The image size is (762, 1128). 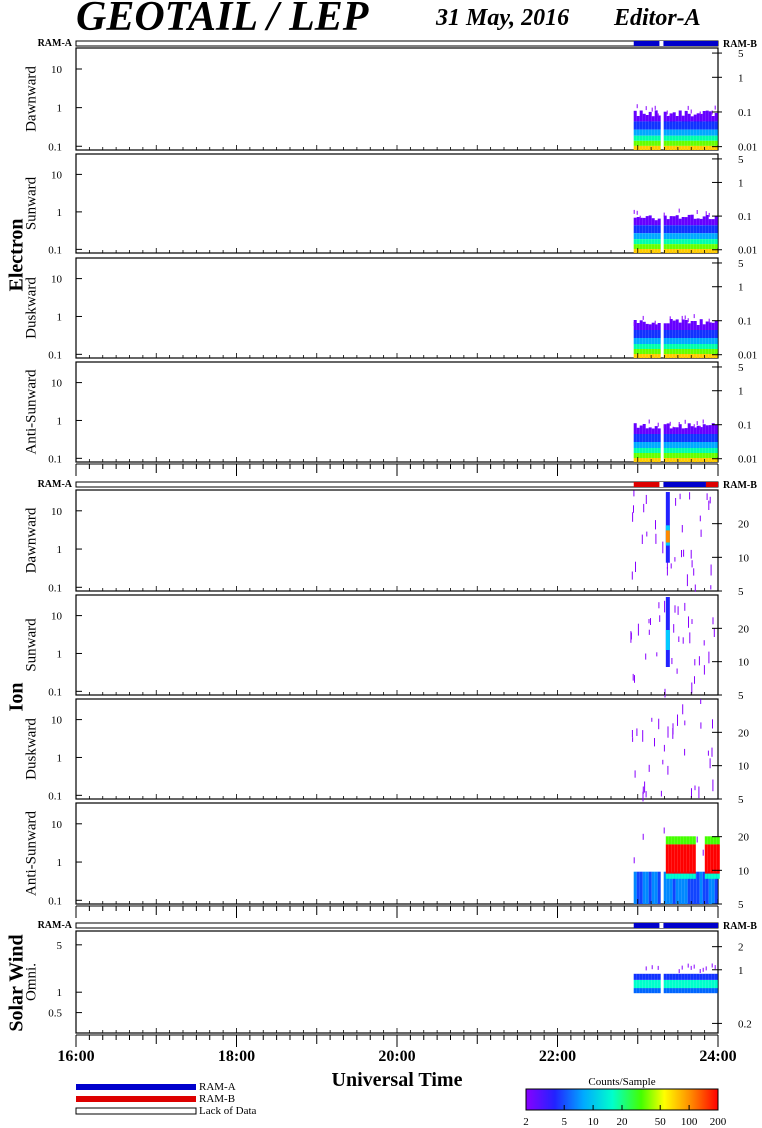 What do you see at coordinates (228, 1111) in the screenshot?
I see `legend-label-no-data: Lack of Data` at bounding box center [228, 1111].